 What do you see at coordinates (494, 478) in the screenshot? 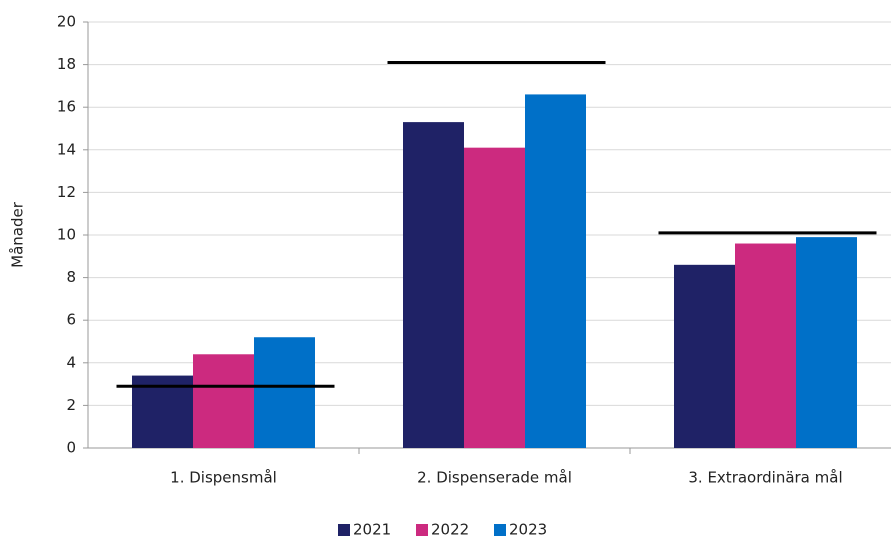
I see `x-tick-label: 2. Dispenserade mål` at bounding box center [494, 478].